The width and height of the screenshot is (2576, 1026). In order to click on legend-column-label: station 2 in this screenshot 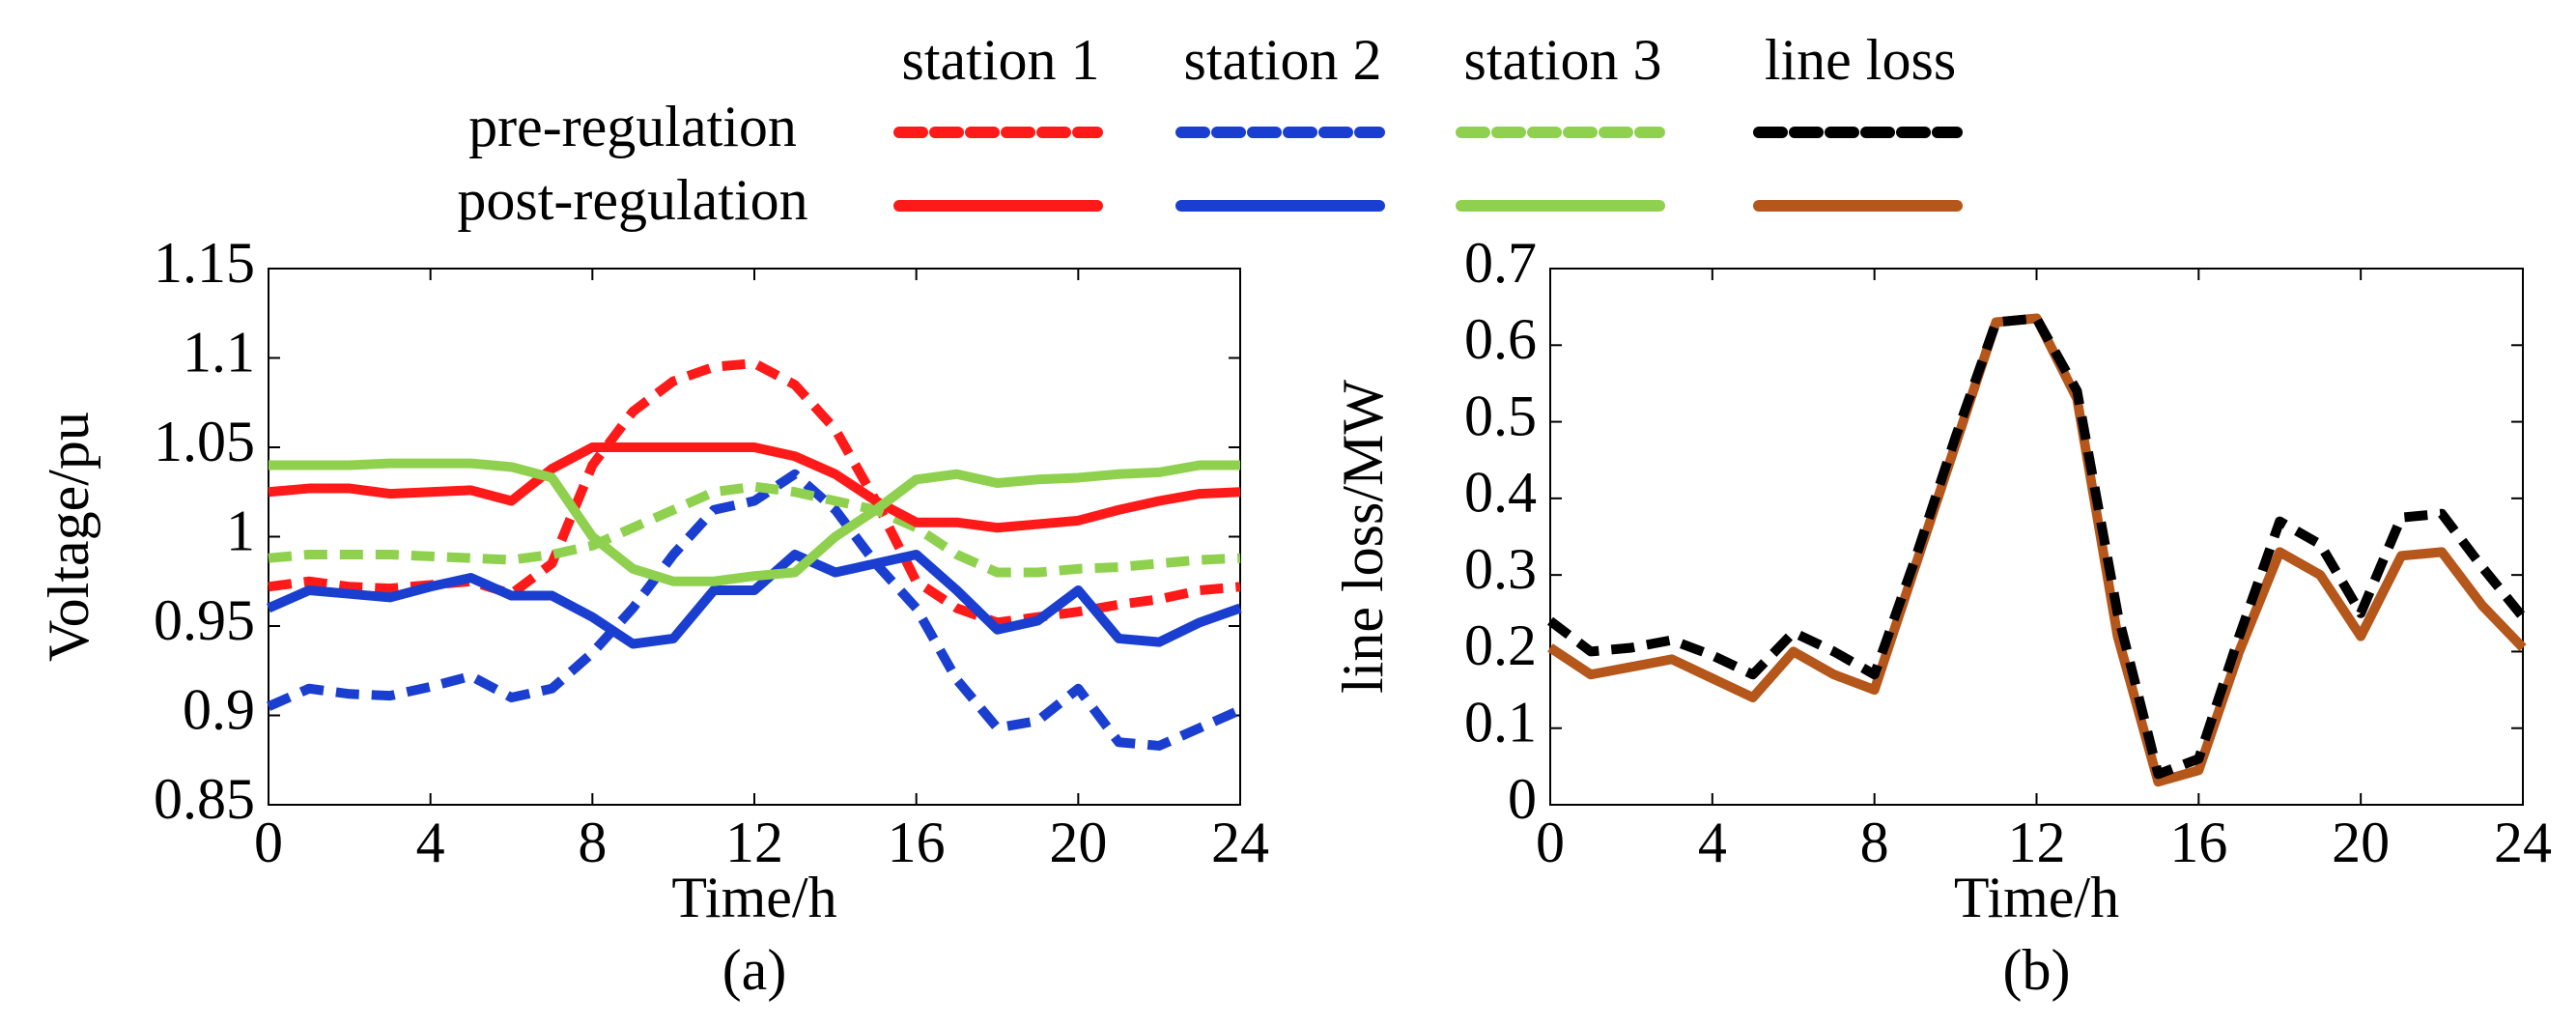, I will do `click(1283, 60)`.